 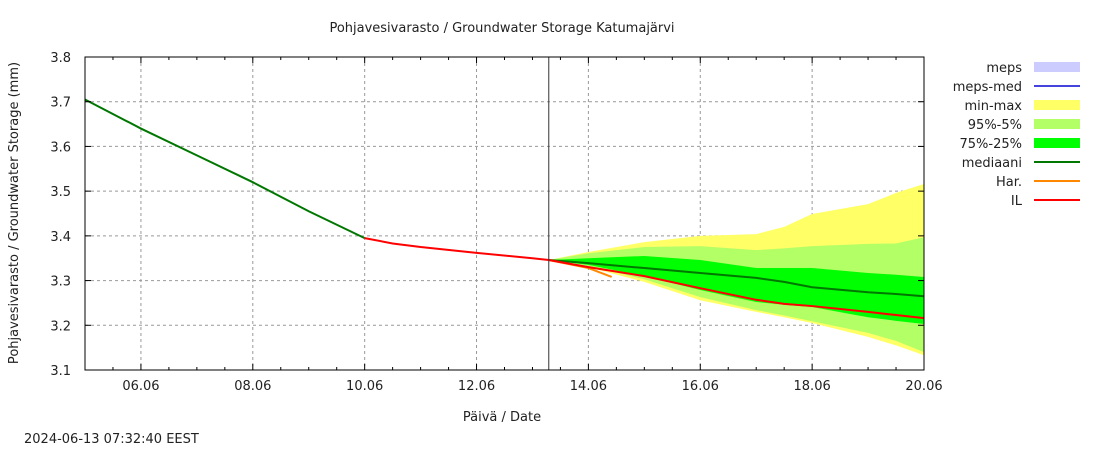 I want to click on x-tick-label: 10.06, so click(x=364, y=386).